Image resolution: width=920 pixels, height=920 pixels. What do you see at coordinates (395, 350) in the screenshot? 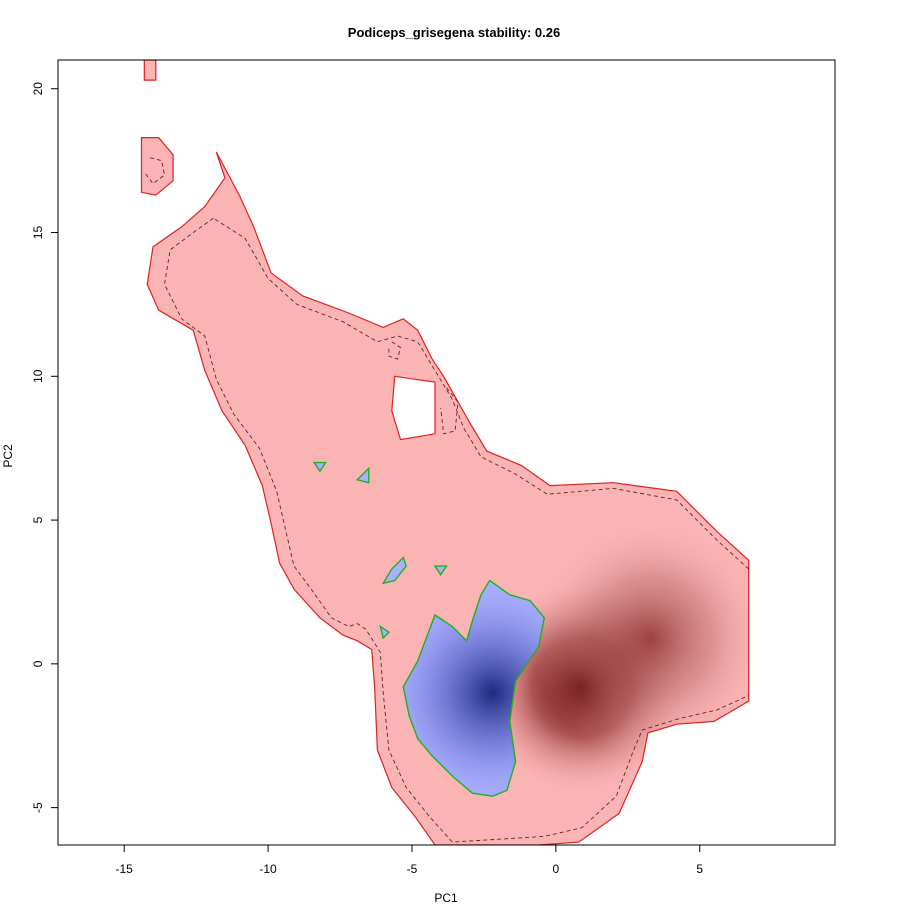
I see `contour-inner-loop` at bounding box center [395, 350].